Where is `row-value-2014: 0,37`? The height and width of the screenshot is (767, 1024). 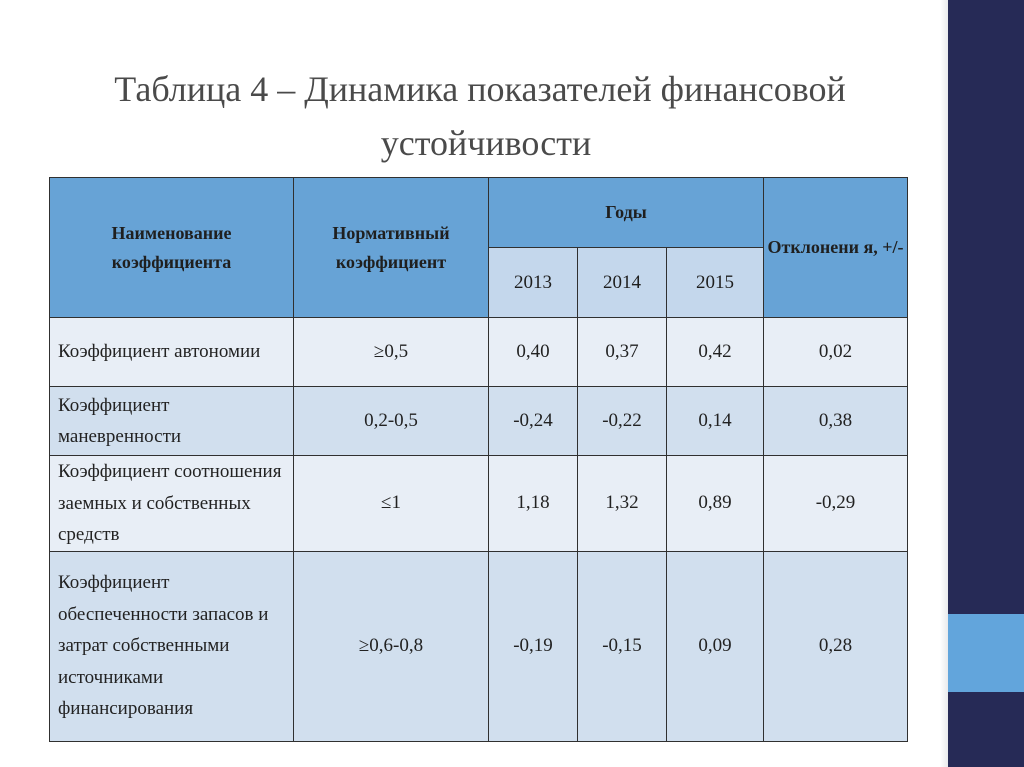
row-value-2014: 0,37 is located at coordinates (622, 352).